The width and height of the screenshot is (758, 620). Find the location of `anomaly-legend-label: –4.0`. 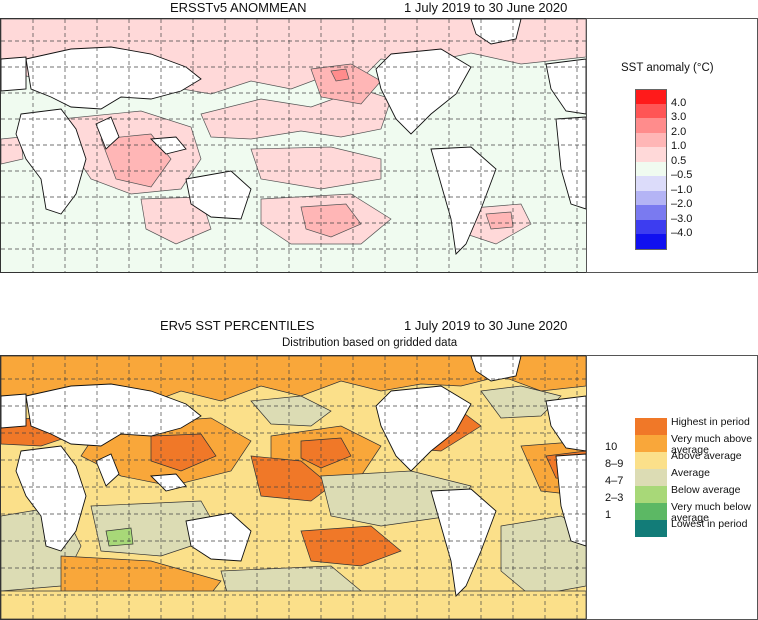

anomaly-legend-label: –4.0 is located at coordinates (682, 233).